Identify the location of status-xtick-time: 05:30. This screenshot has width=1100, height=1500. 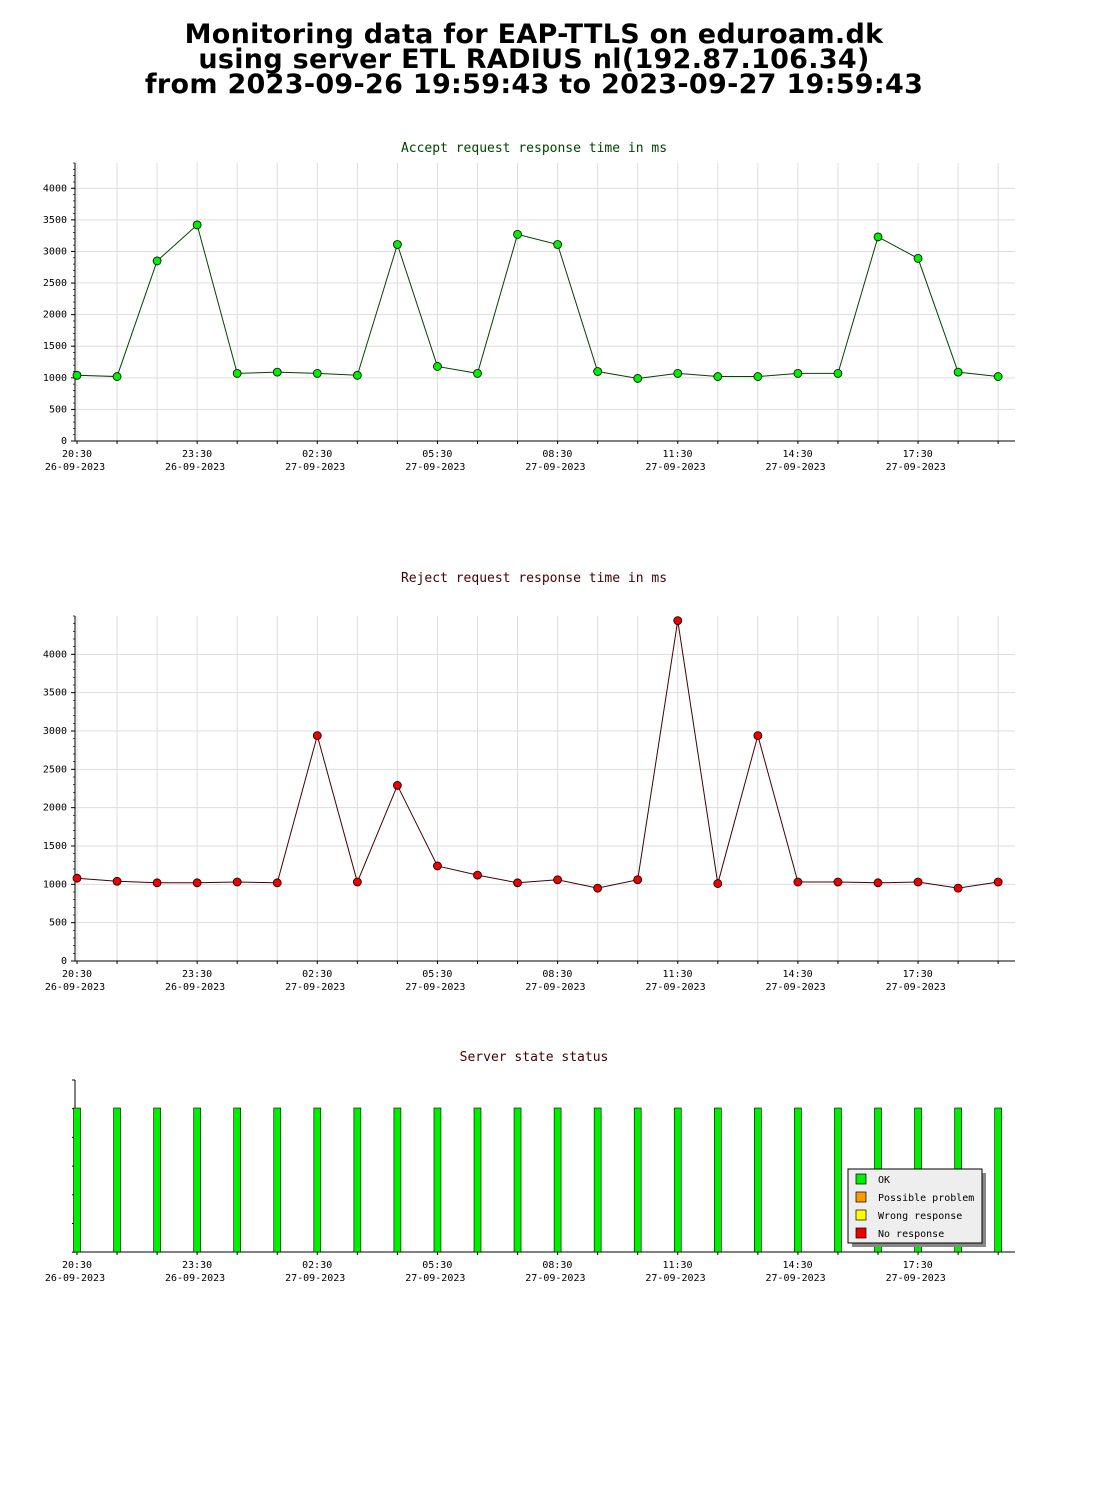
(437, 1265).